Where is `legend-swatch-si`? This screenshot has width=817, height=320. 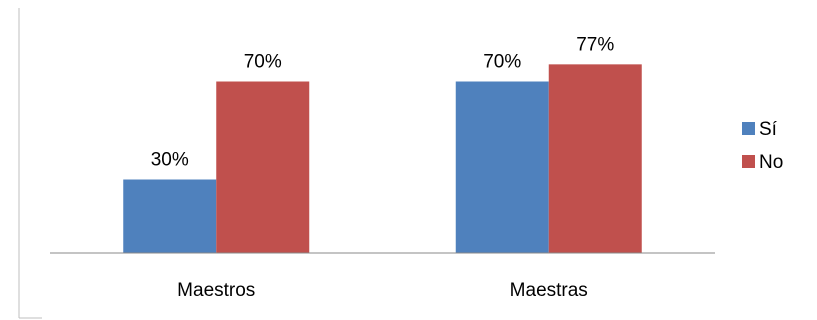 legend-swatch-si is located at coordinates (748, 128).